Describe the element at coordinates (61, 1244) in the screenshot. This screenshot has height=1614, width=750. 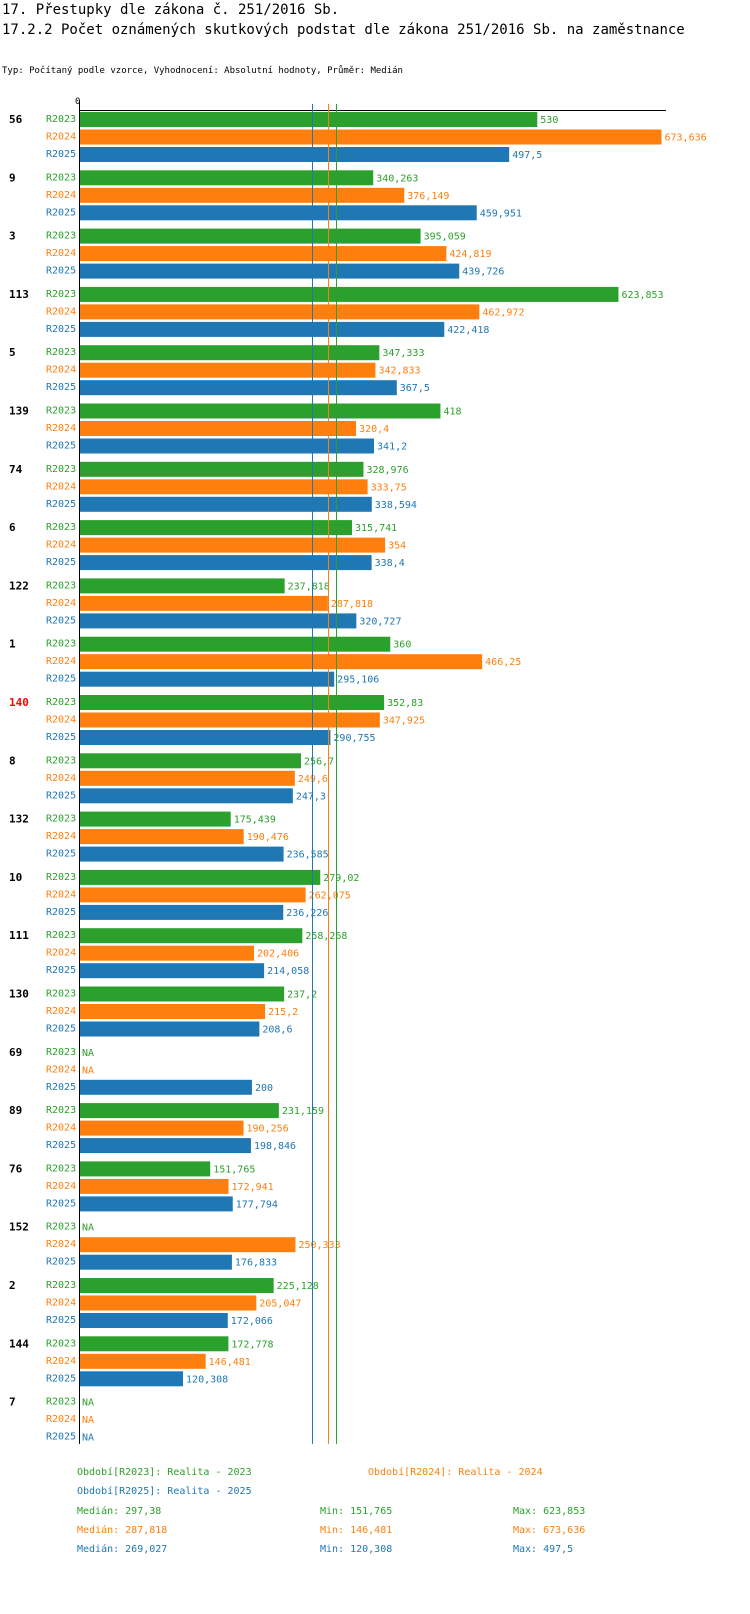
I see `series-label-152-R2024: R2024` at that location.